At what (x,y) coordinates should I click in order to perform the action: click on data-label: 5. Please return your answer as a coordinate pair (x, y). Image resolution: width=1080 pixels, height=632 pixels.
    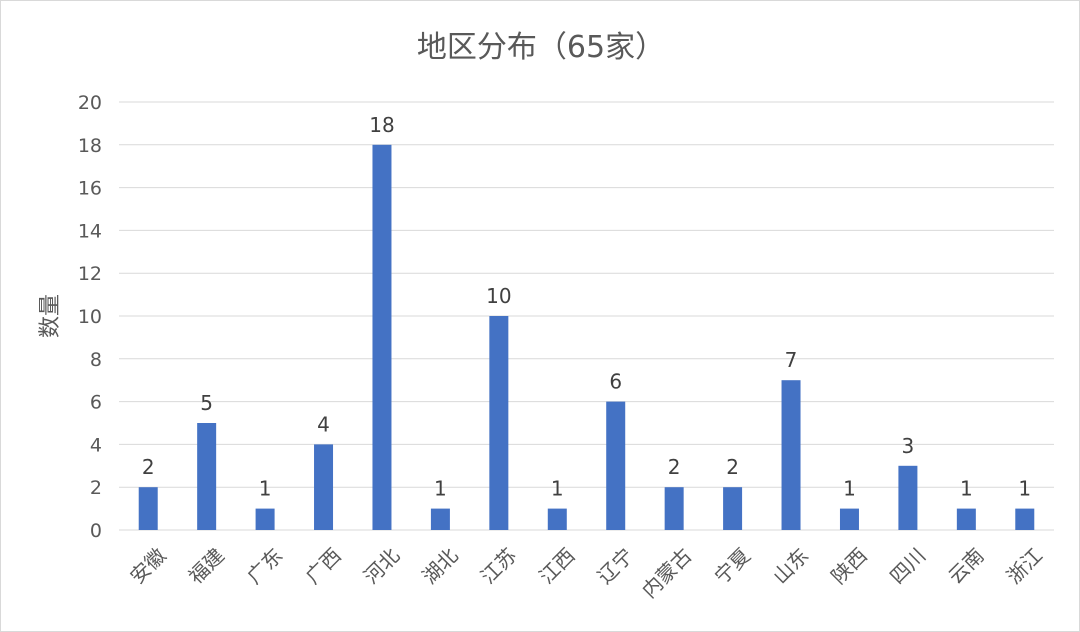
    Looking at the image, I should click on (206, 403).